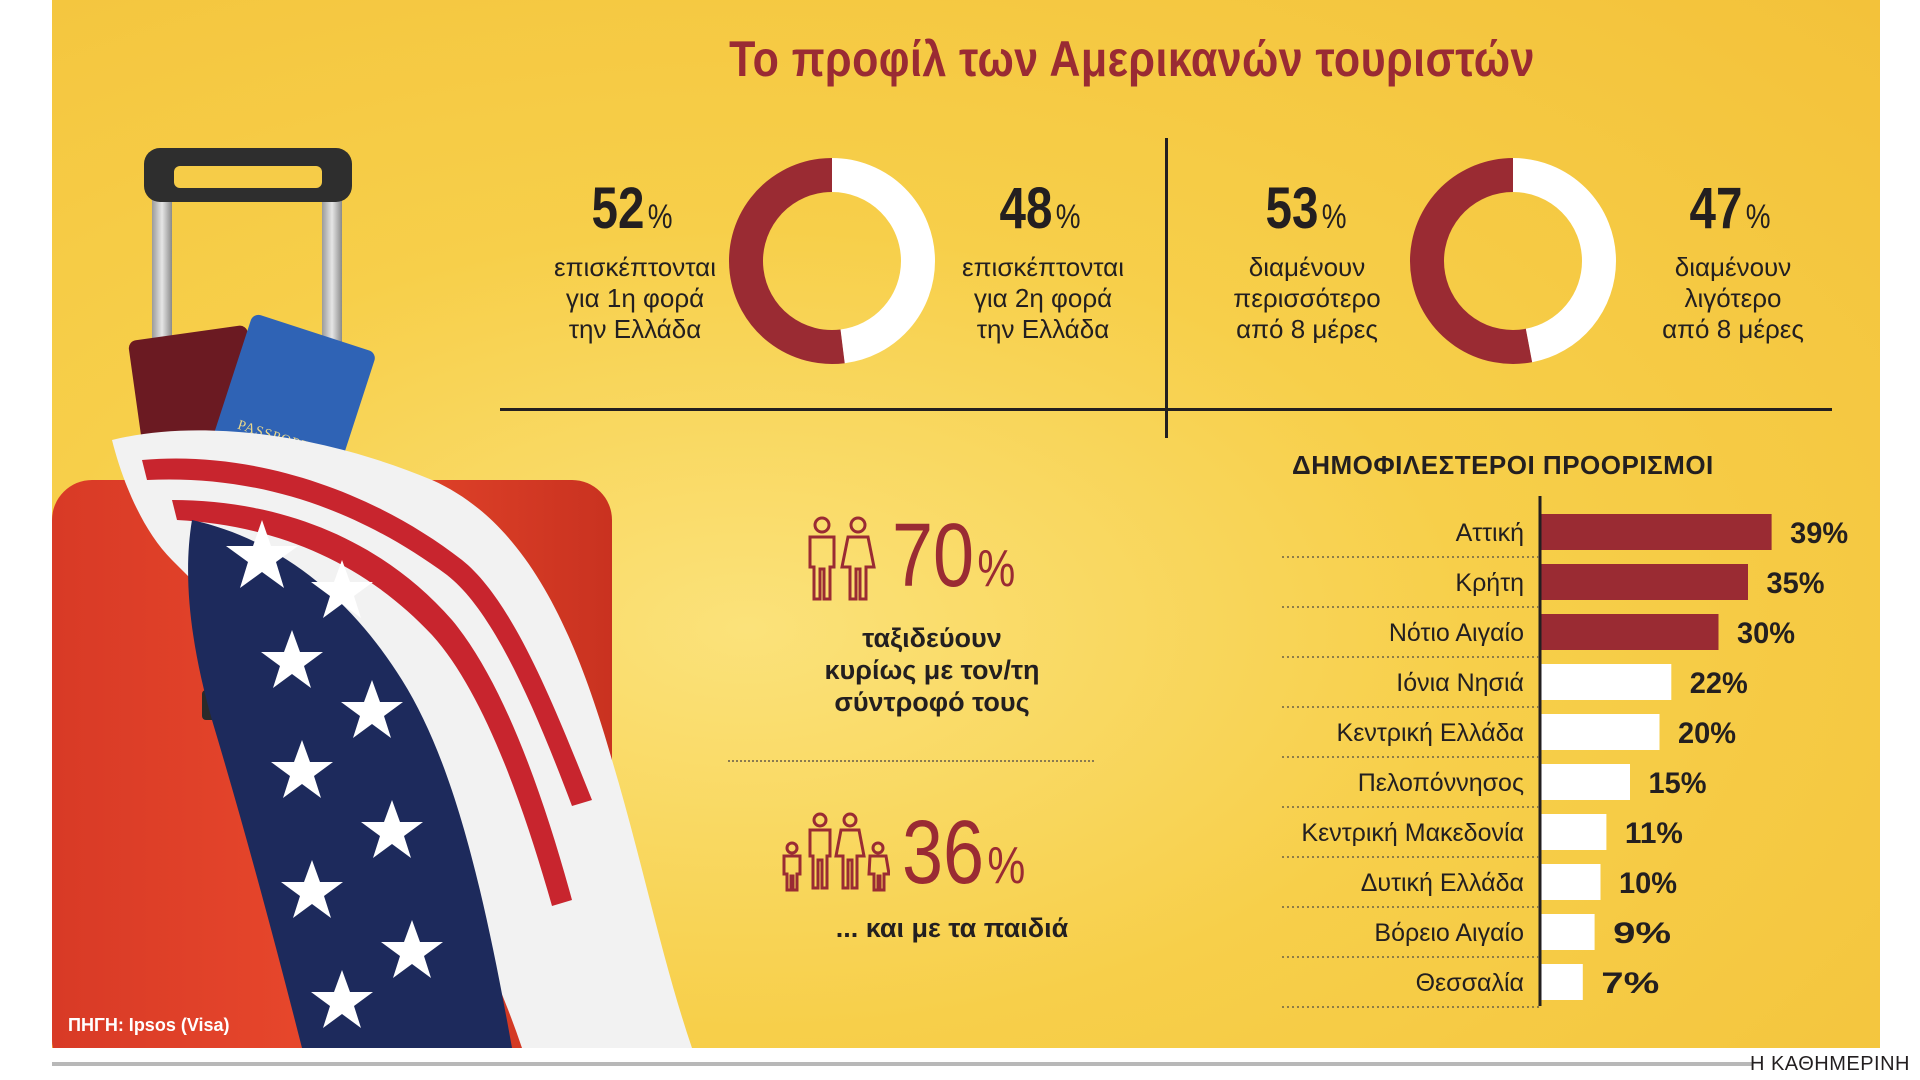  I want to click on bar-category-label: Πελοπόννησος, so click(1441, 783).